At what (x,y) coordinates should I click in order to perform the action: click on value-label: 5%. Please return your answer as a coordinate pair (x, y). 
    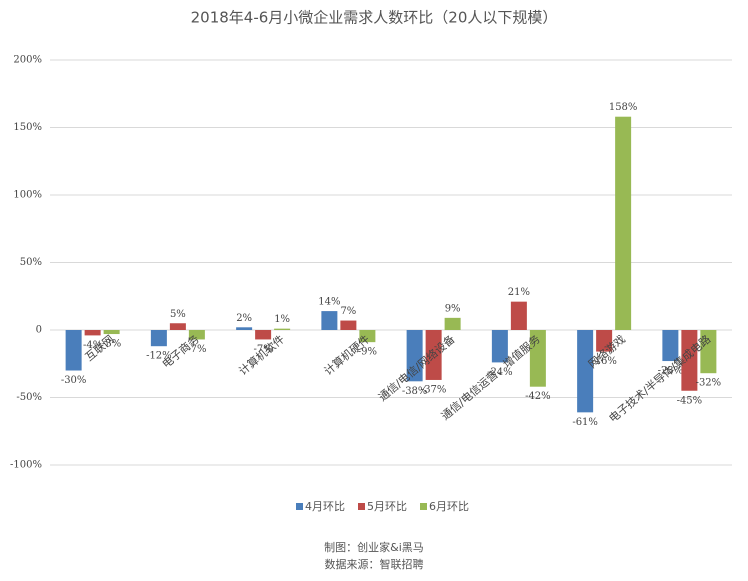
    Looking at the image, I should click on (178, 314).